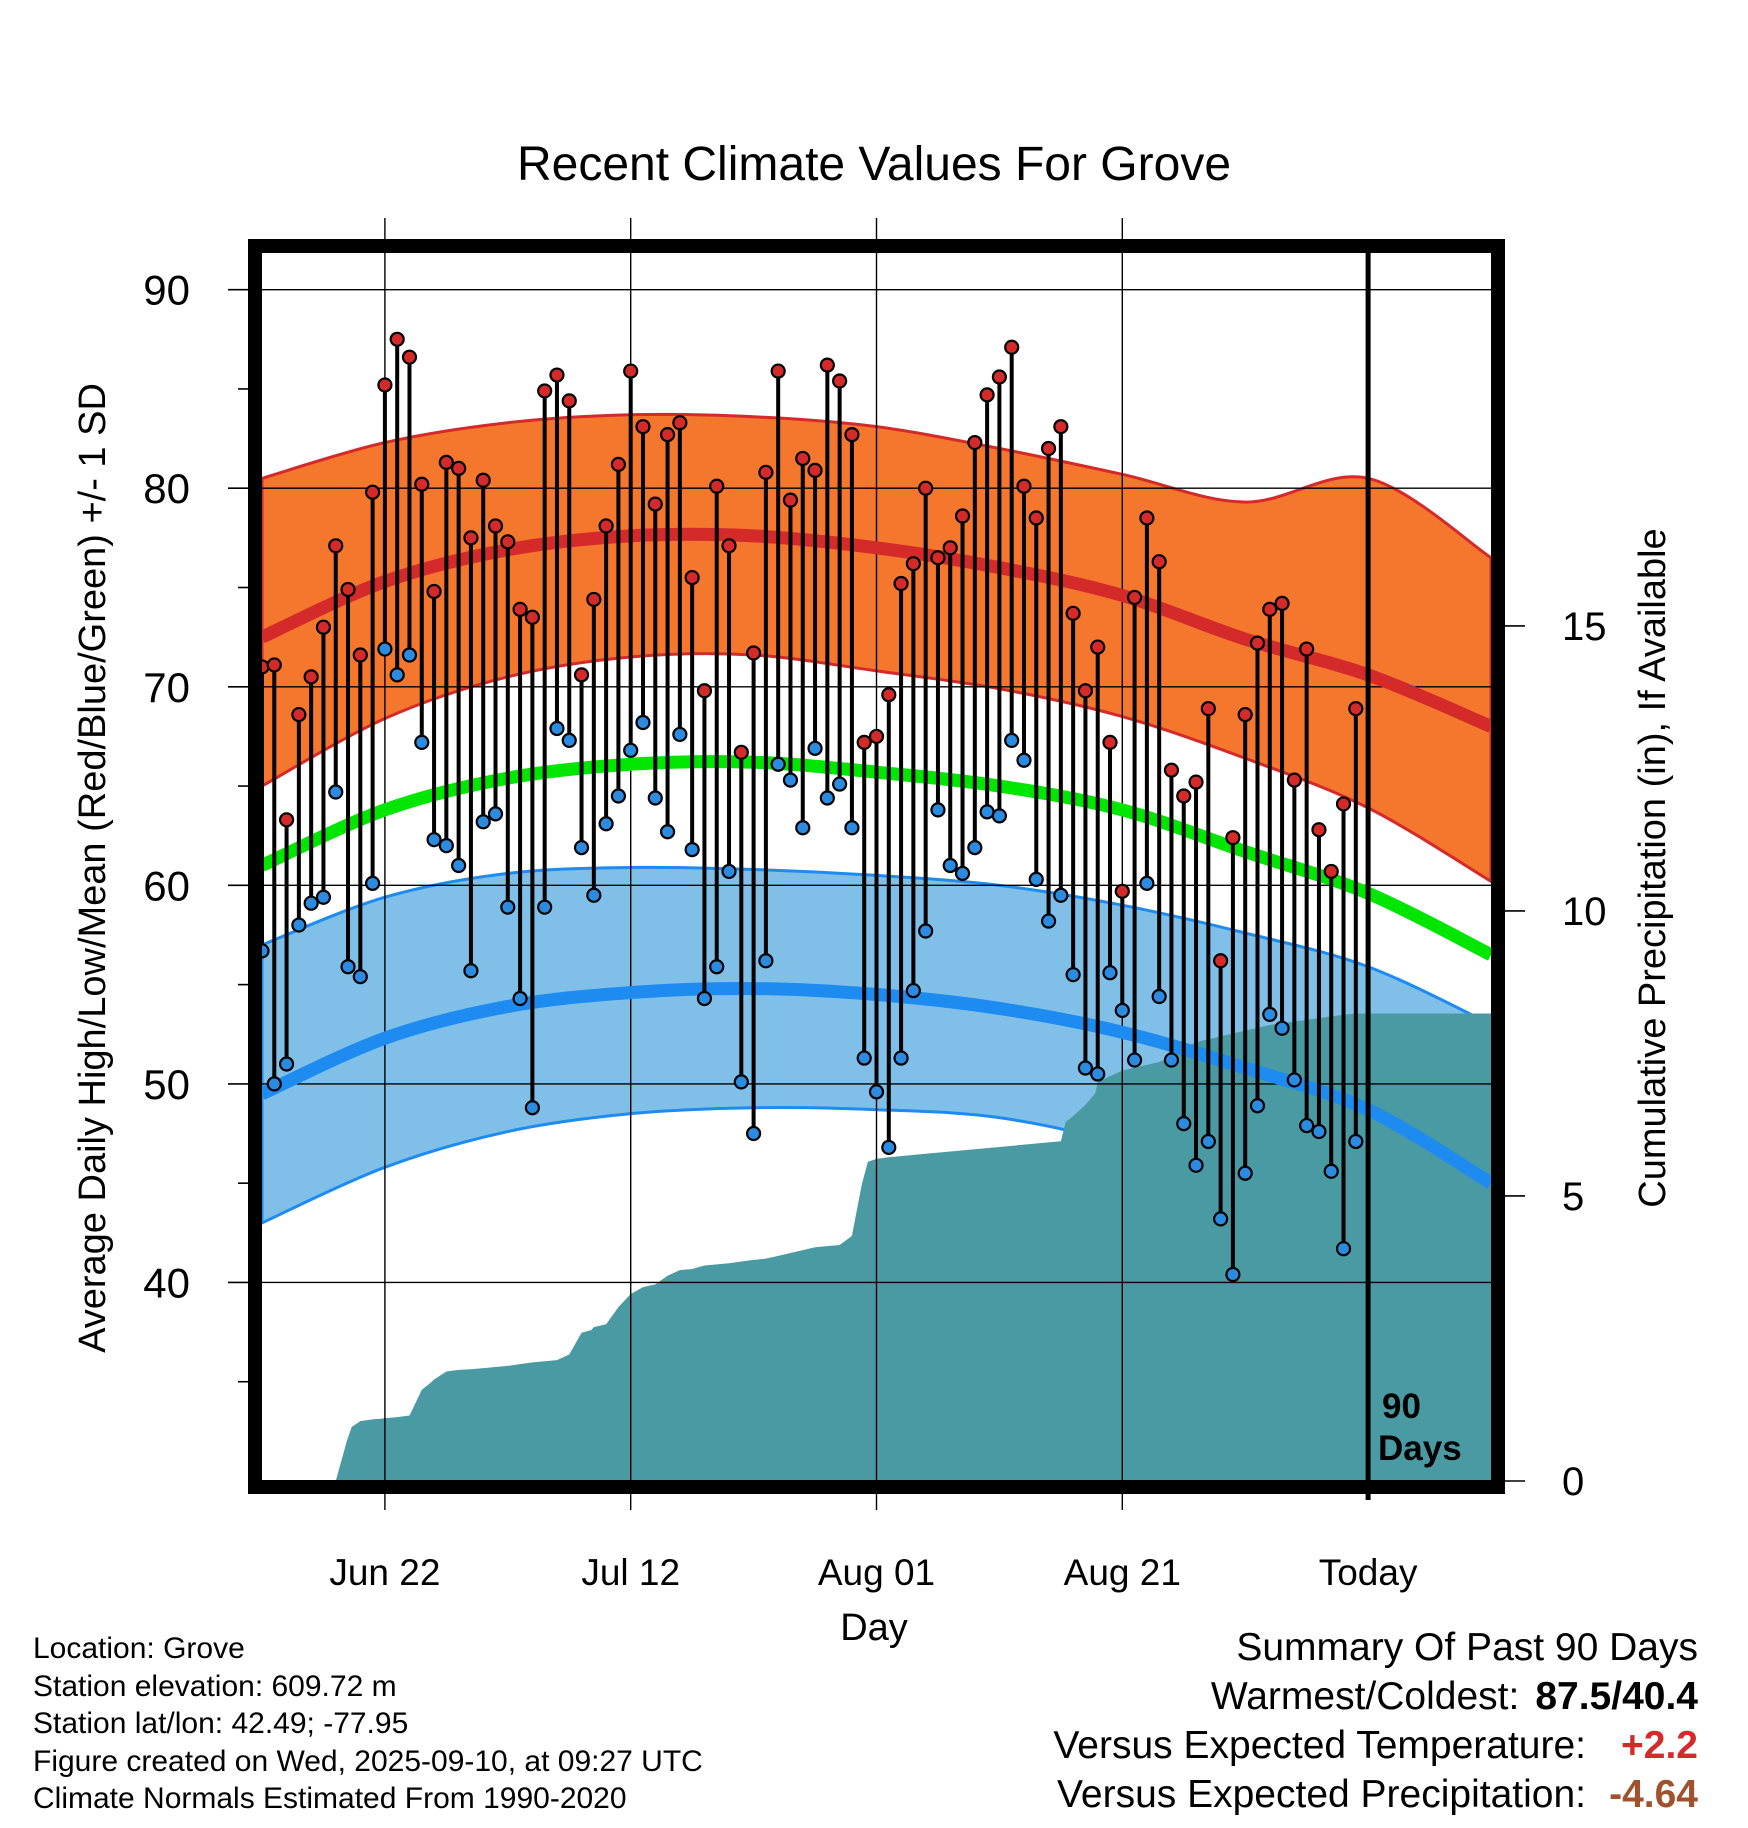  I want to click on y-tick-label-90: 90, so click(166, 290).